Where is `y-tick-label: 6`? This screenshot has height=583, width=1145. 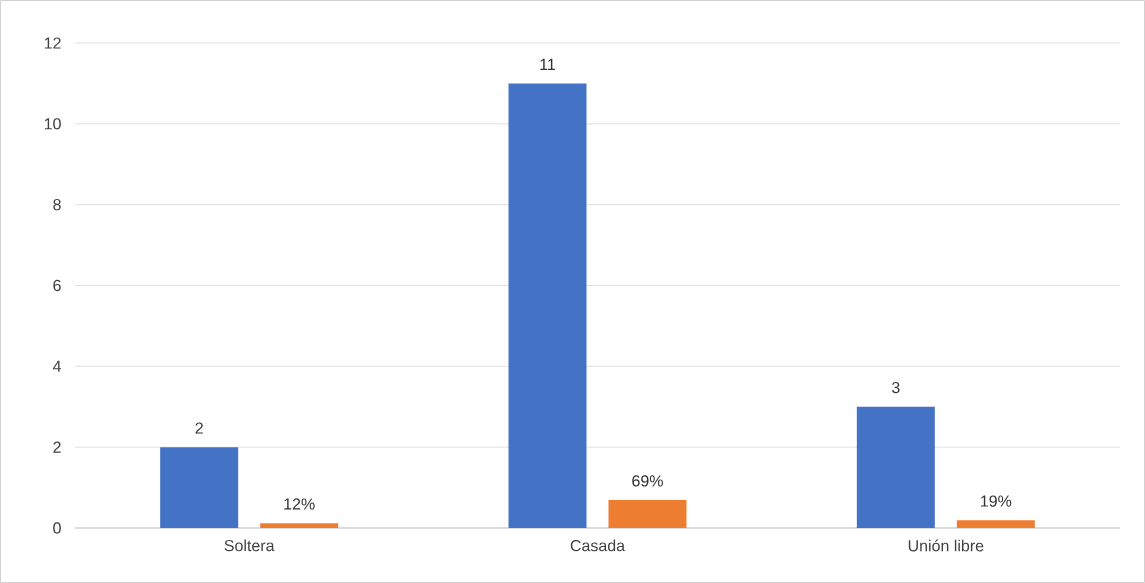 y-tick-label: 6 is located at coordinates (57, 285).